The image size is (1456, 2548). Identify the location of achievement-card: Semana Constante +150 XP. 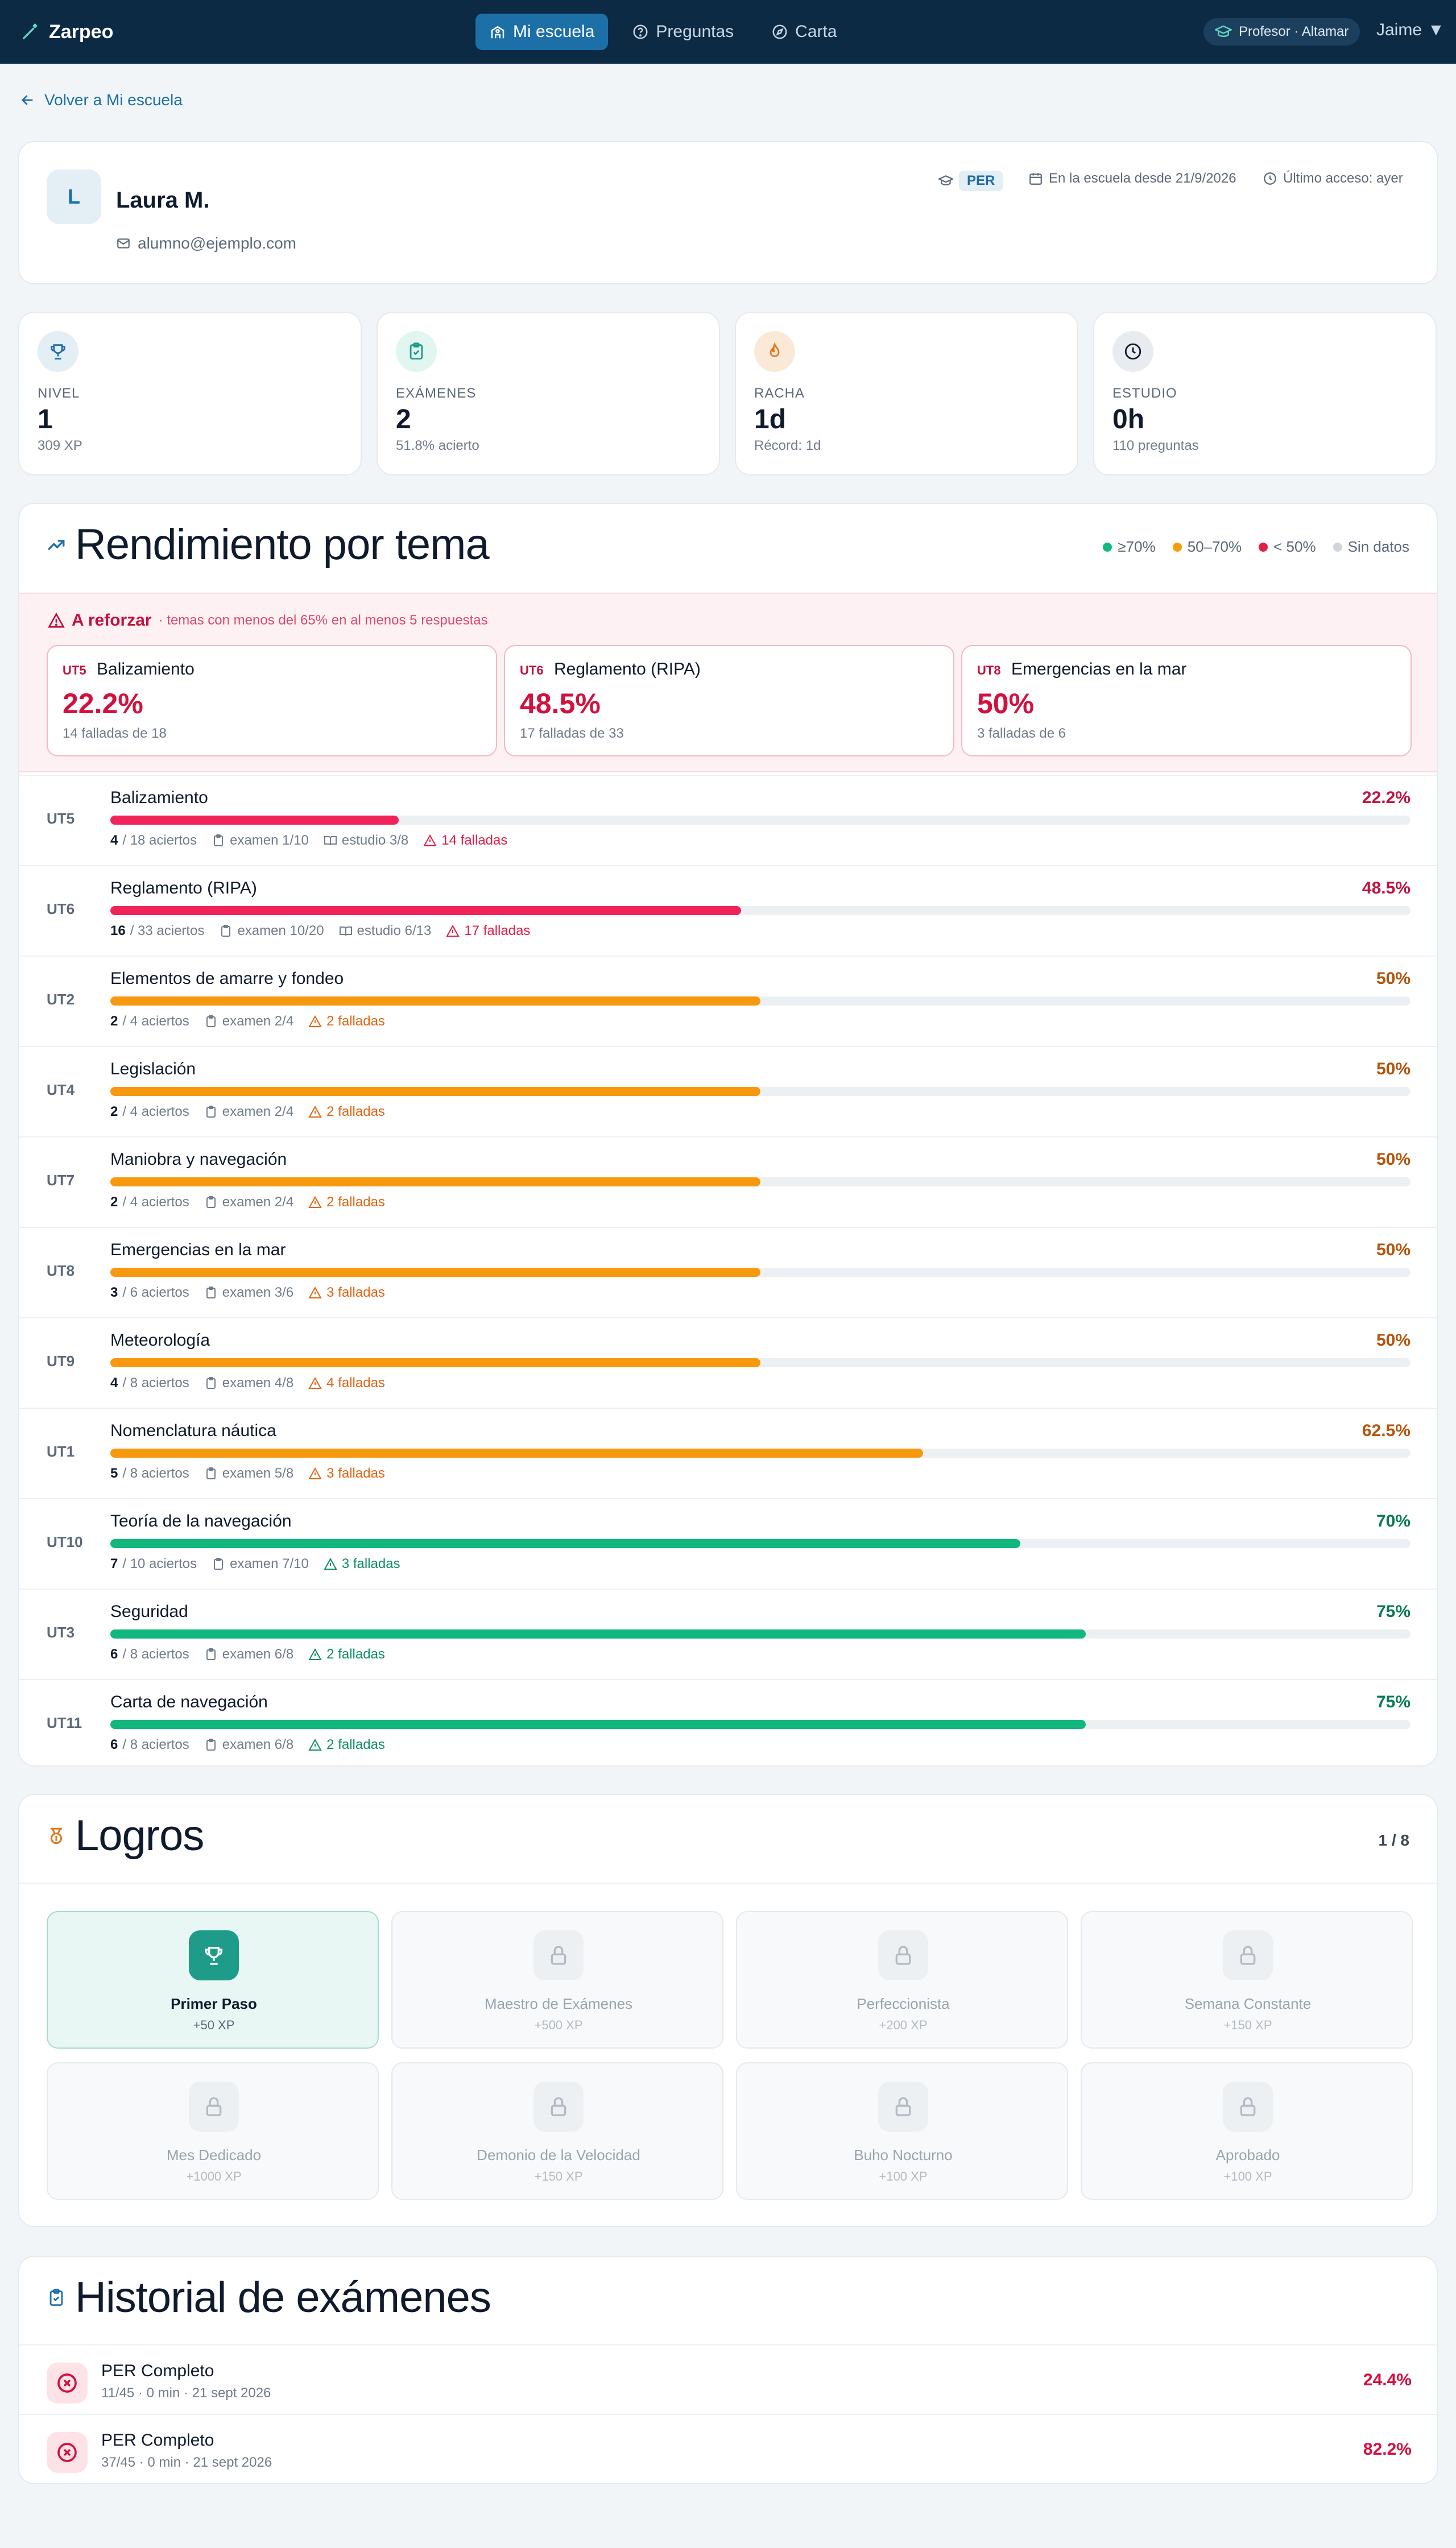
(1247, 1980).